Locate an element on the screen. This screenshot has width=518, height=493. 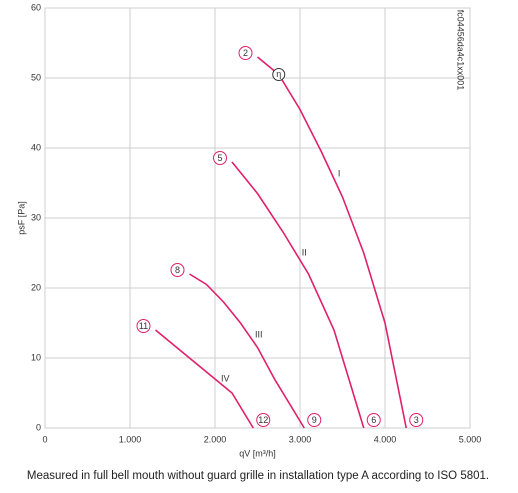
x-tick-label: 2.000 is located at coordinates (215, 439).